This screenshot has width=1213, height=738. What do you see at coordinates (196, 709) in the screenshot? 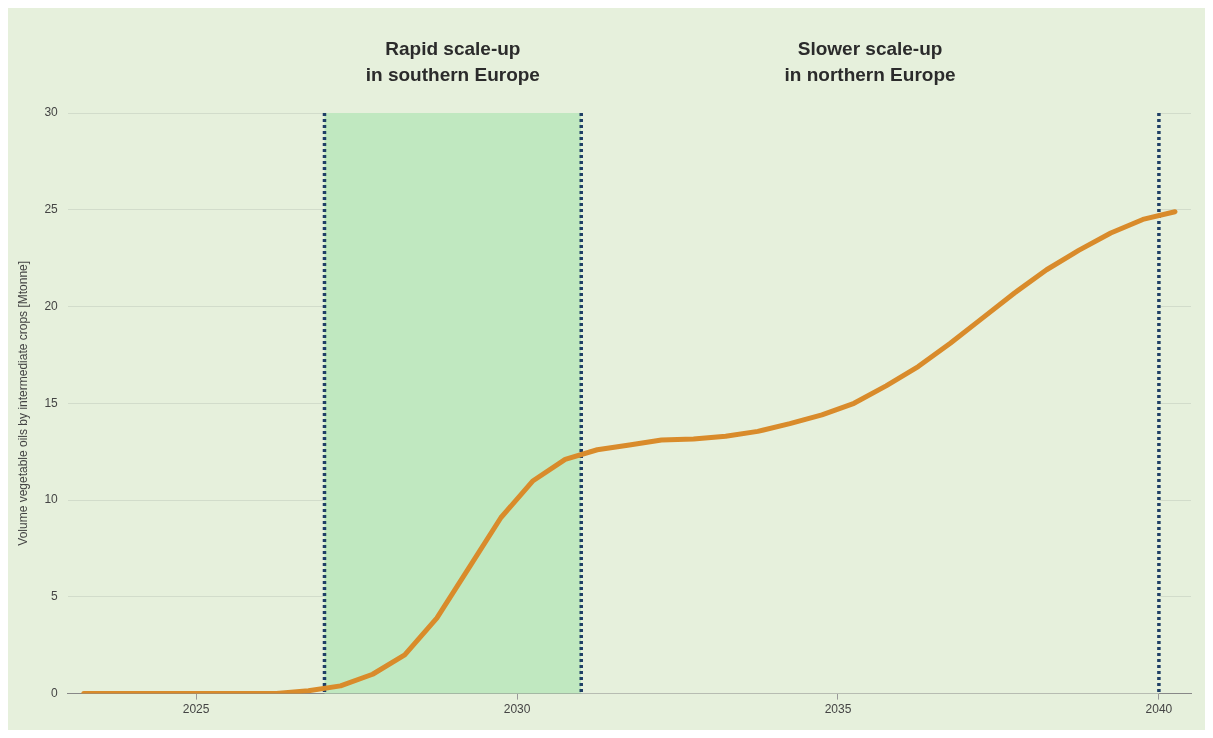
I see `x-tick-label: 2025` at bounding box center [196, 709].